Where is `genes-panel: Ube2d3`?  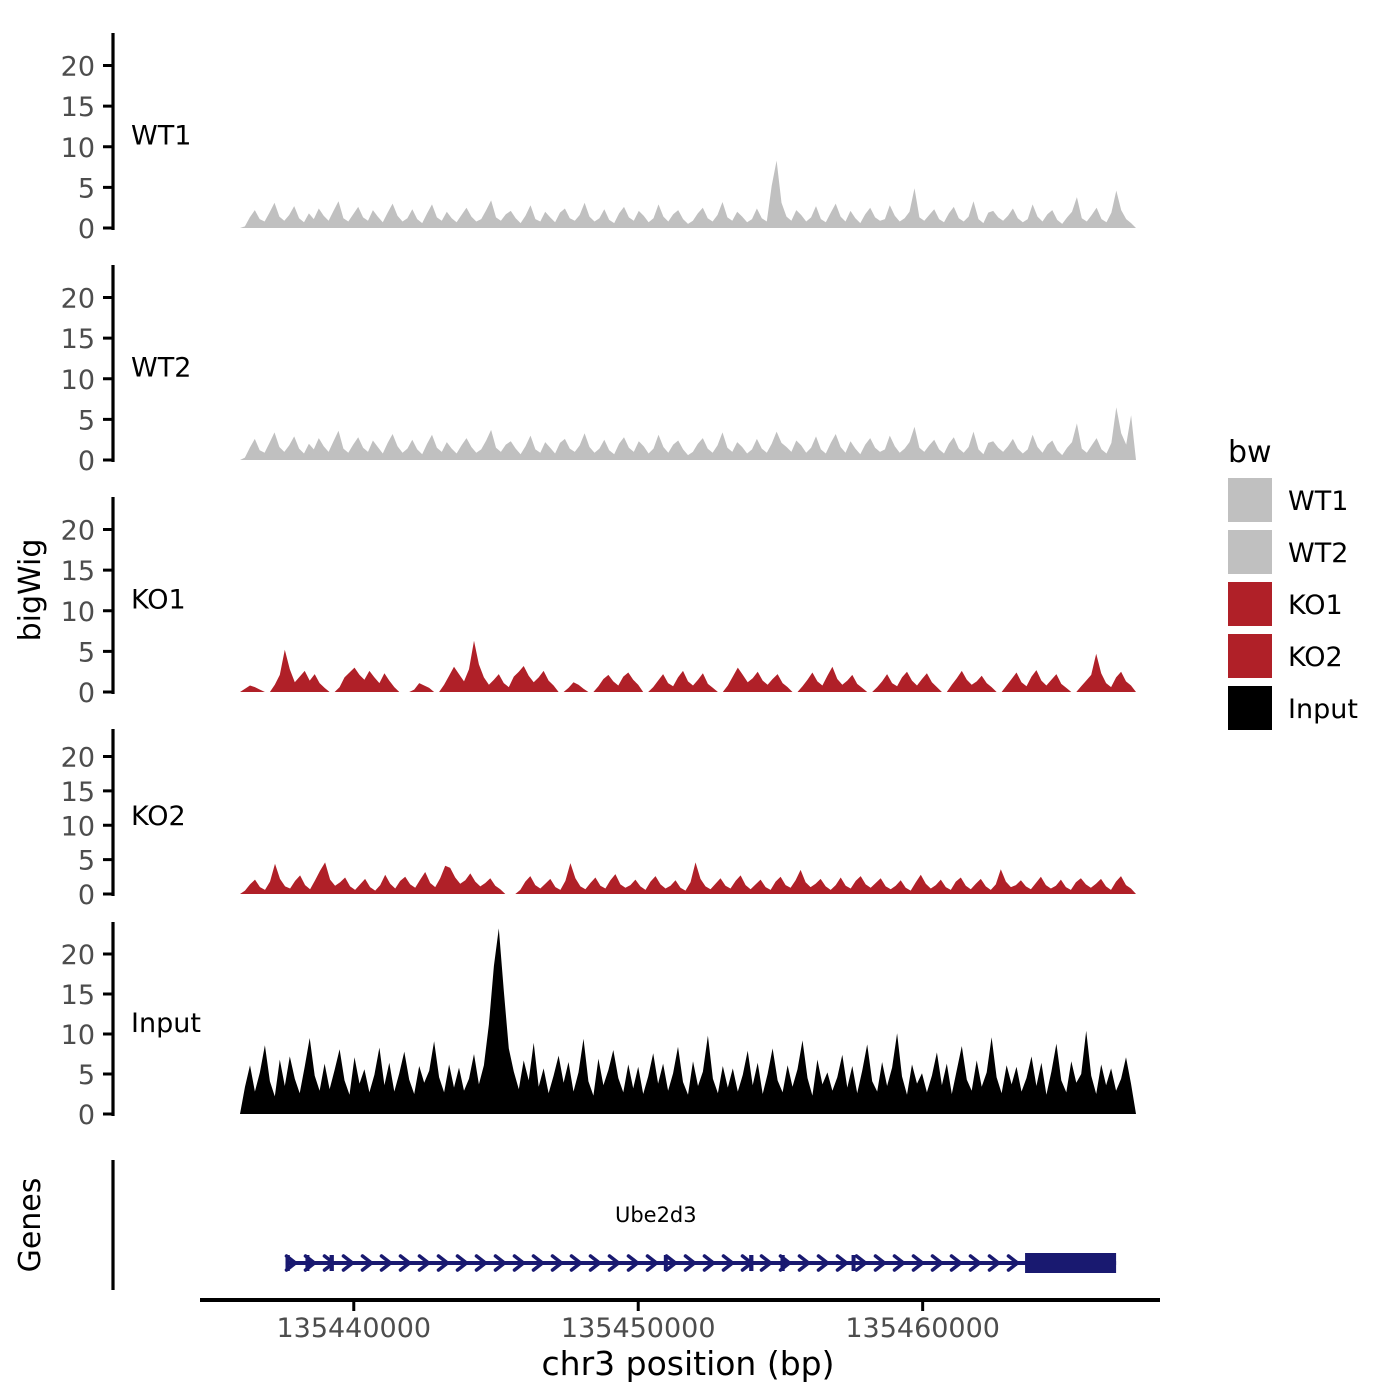
genes-panel: Ube2d3 is located at coordinates (614, 1225).